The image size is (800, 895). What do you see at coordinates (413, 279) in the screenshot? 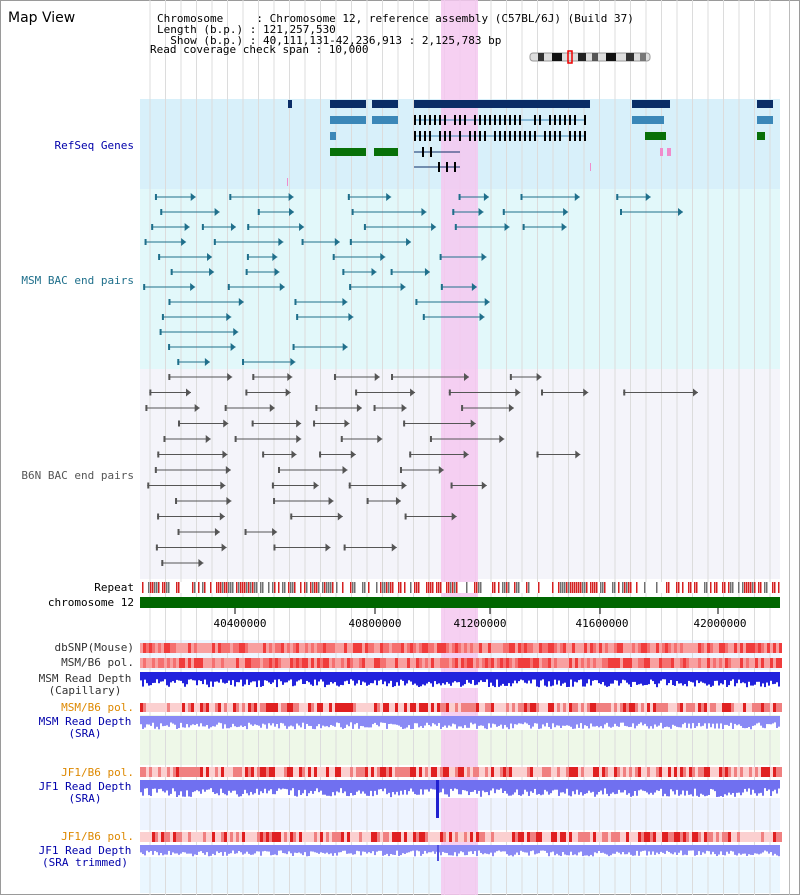
I see `msm-bac-pairs` at bounding box center [413, 279].